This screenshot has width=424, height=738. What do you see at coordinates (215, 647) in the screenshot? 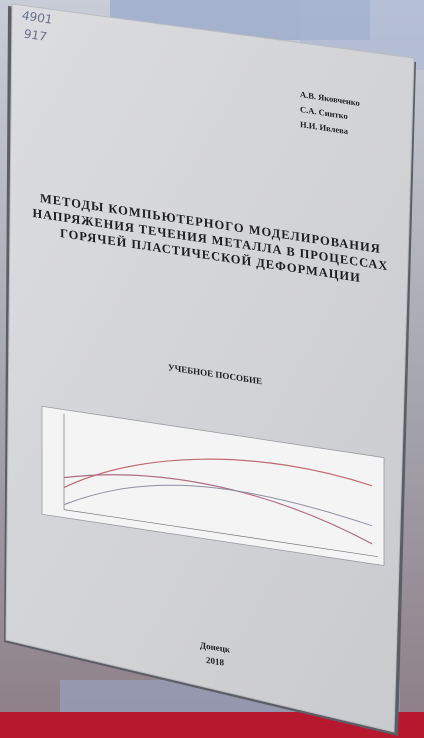
I see `city: Донецк` at bounding box center [215, 647].